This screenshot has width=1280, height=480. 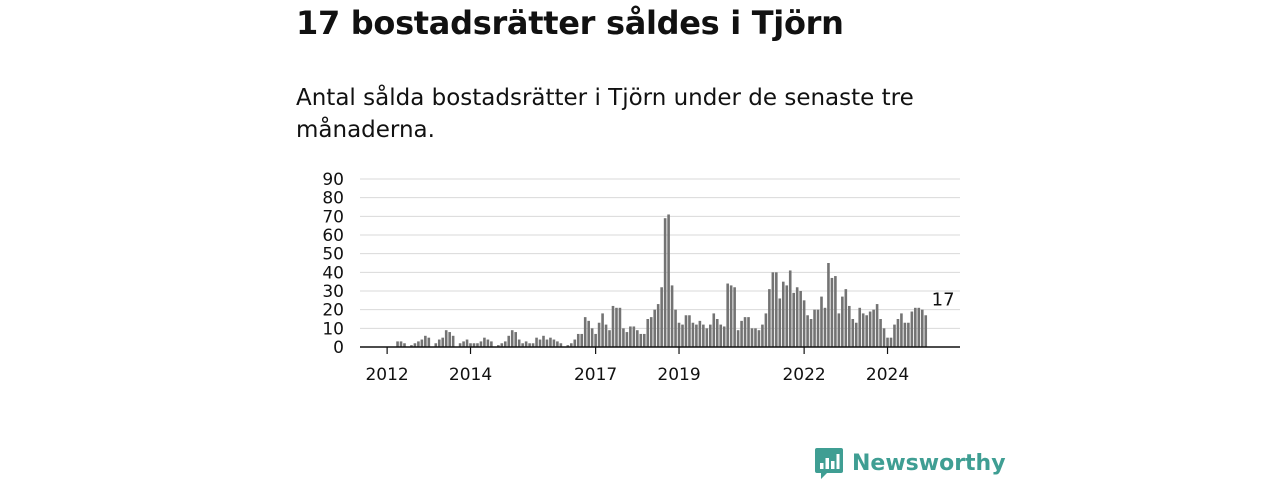 What do you see at coordinates (333, 329) in the screenshot?
I see `y-tick-label: 10` at bounding box center [333, 329].